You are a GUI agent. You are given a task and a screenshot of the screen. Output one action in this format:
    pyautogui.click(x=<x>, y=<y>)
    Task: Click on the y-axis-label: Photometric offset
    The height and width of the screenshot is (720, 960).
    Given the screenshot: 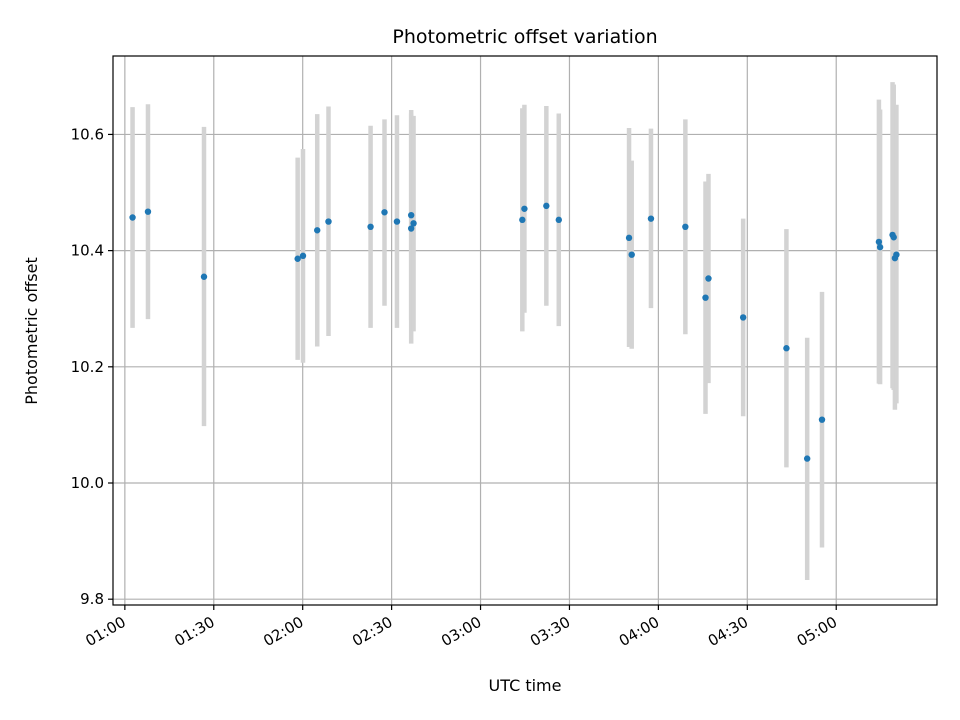 What is the action you would take?
    pyautogui.click(x=31, y=331)
    